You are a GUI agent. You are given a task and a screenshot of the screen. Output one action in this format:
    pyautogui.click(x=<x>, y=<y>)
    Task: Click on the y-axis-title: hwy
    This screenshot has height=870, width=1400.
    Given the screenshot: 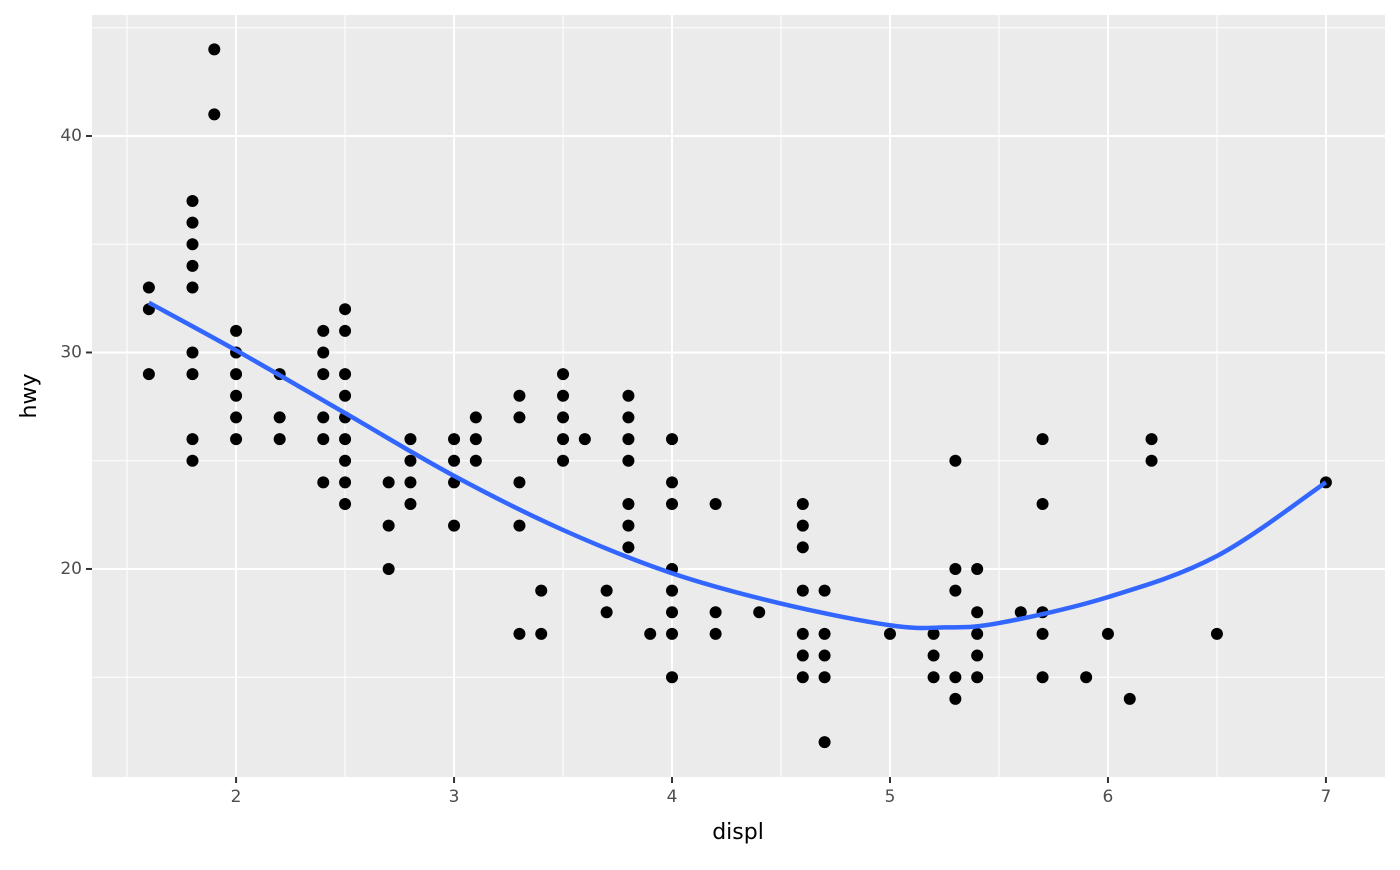 What is the action you would take?
    pyautogui.click(x=29, y=396)
    